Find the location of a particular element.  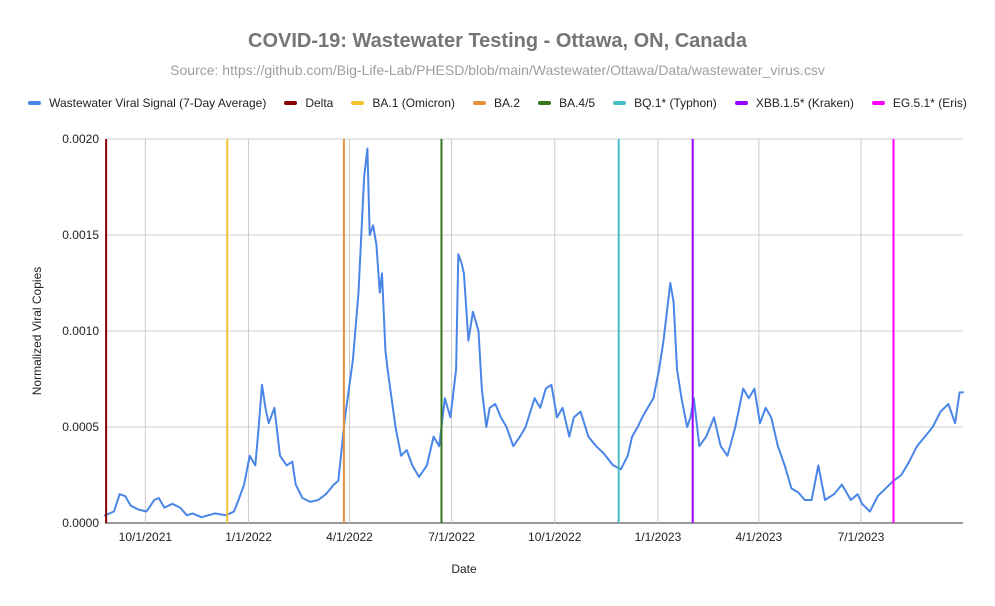

legend-item: BA.1 (Omicron) is located at coordinates (403, 103).